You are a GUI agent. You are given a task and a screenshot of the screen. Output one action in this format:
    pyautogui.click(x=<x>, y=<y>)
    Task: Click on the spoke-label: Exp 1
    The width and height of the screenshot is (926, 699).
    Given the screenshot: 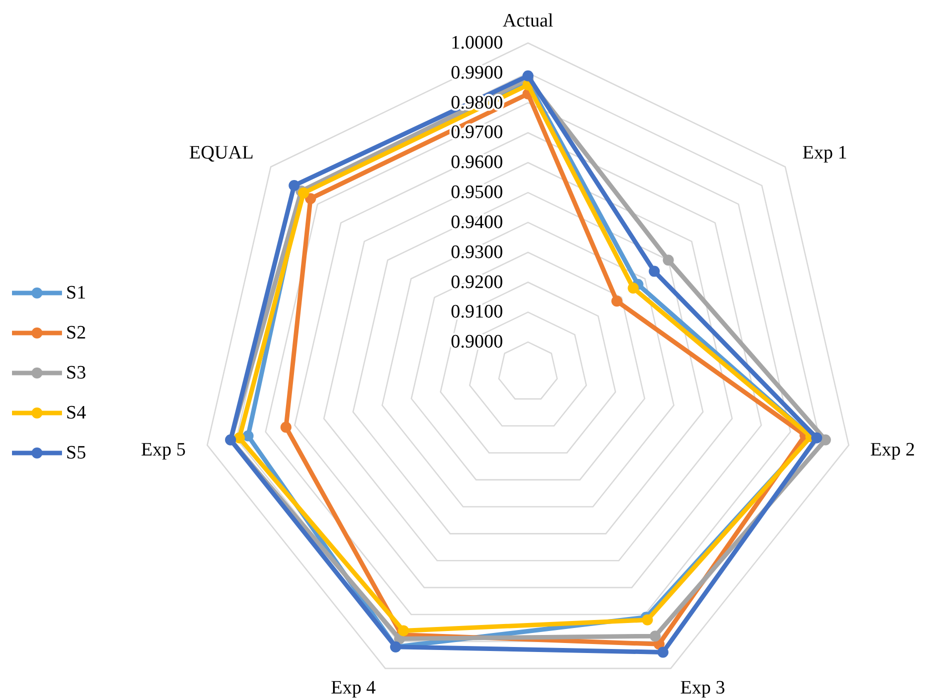 What is the action you would take?
    pyautogui.click(x=825, y=153)
    